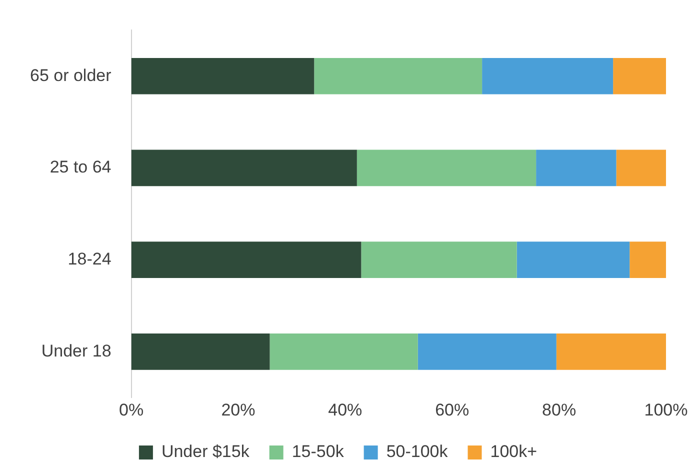  Describe the element at coordinates (205, 452) in the screenshot. I see `legend-label: Under $15k` at that location.